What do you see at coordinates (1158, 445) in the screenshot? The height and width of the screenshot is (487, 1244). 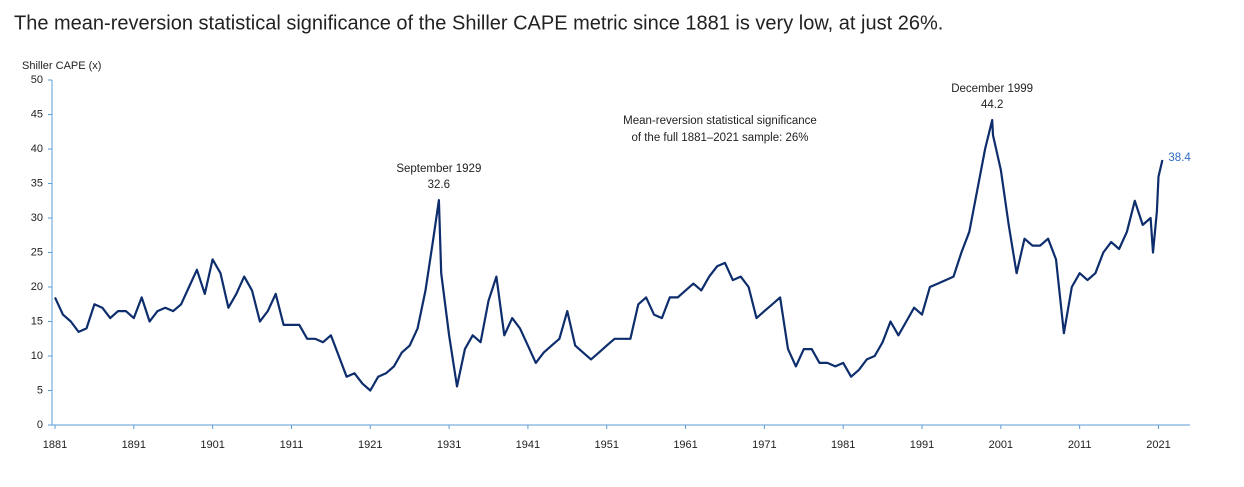 I see `x-tick-label: 2021` at bounding box center [1158, 445].